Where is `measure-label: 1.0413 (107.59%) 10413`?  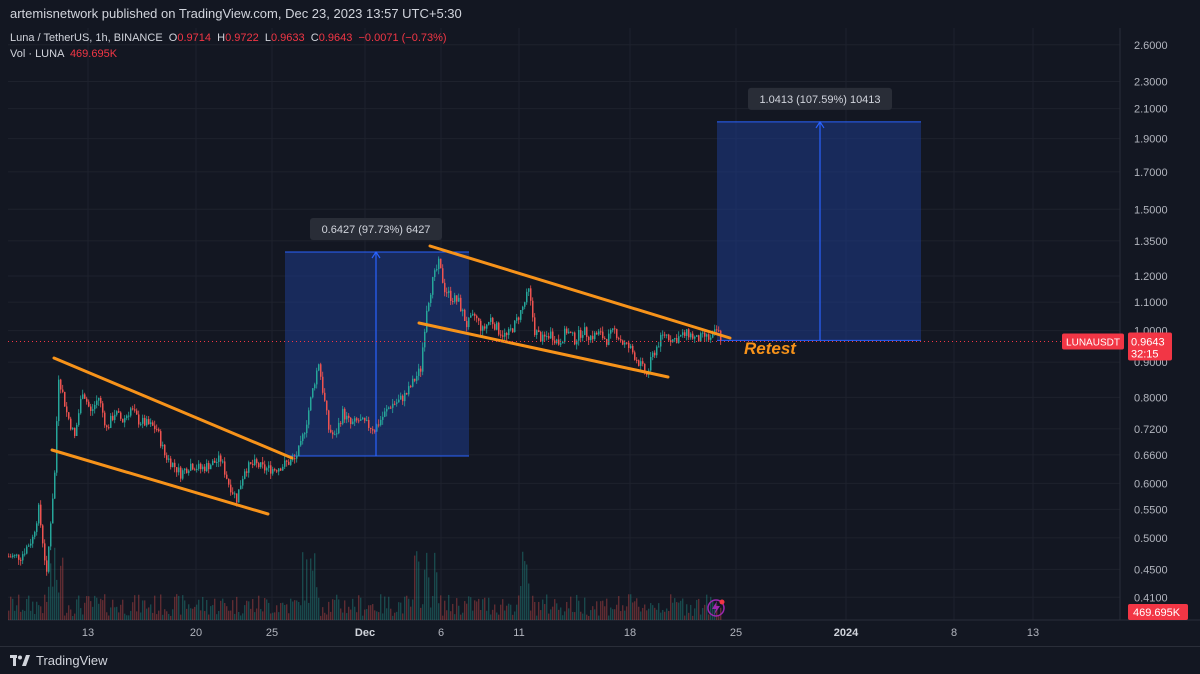 measure-label: 1.0413 (107.59%) 10413 is located at coordinates (819, 100).